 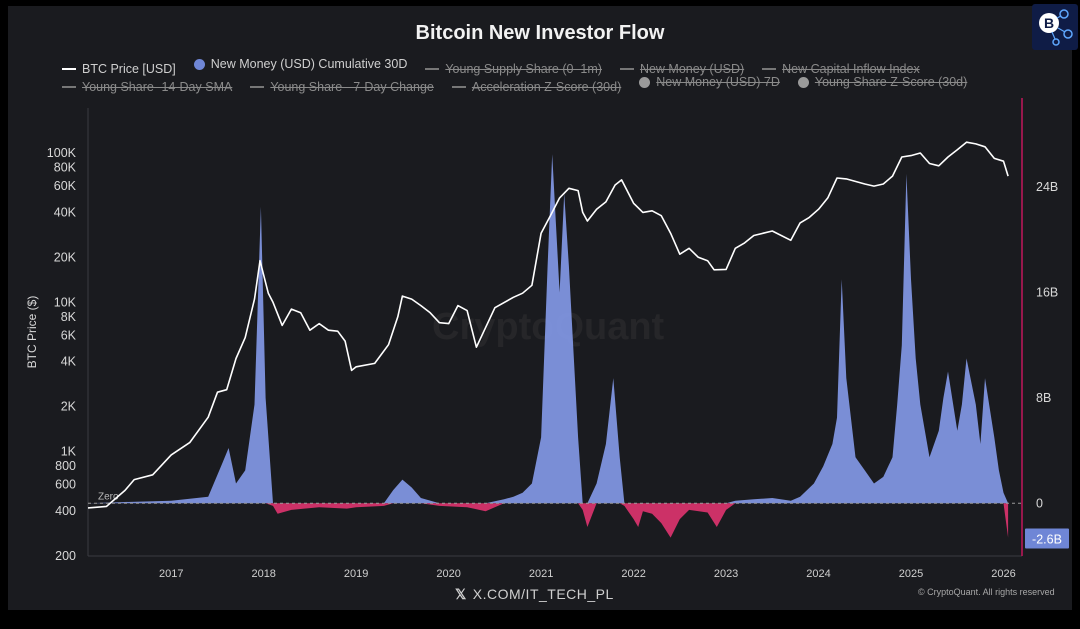 What do you see at coordinates (543, 594) in the screenshot?
I see `footer-source-text: X.COM/IT_TECH_PL` at bounding box center [543, 594].